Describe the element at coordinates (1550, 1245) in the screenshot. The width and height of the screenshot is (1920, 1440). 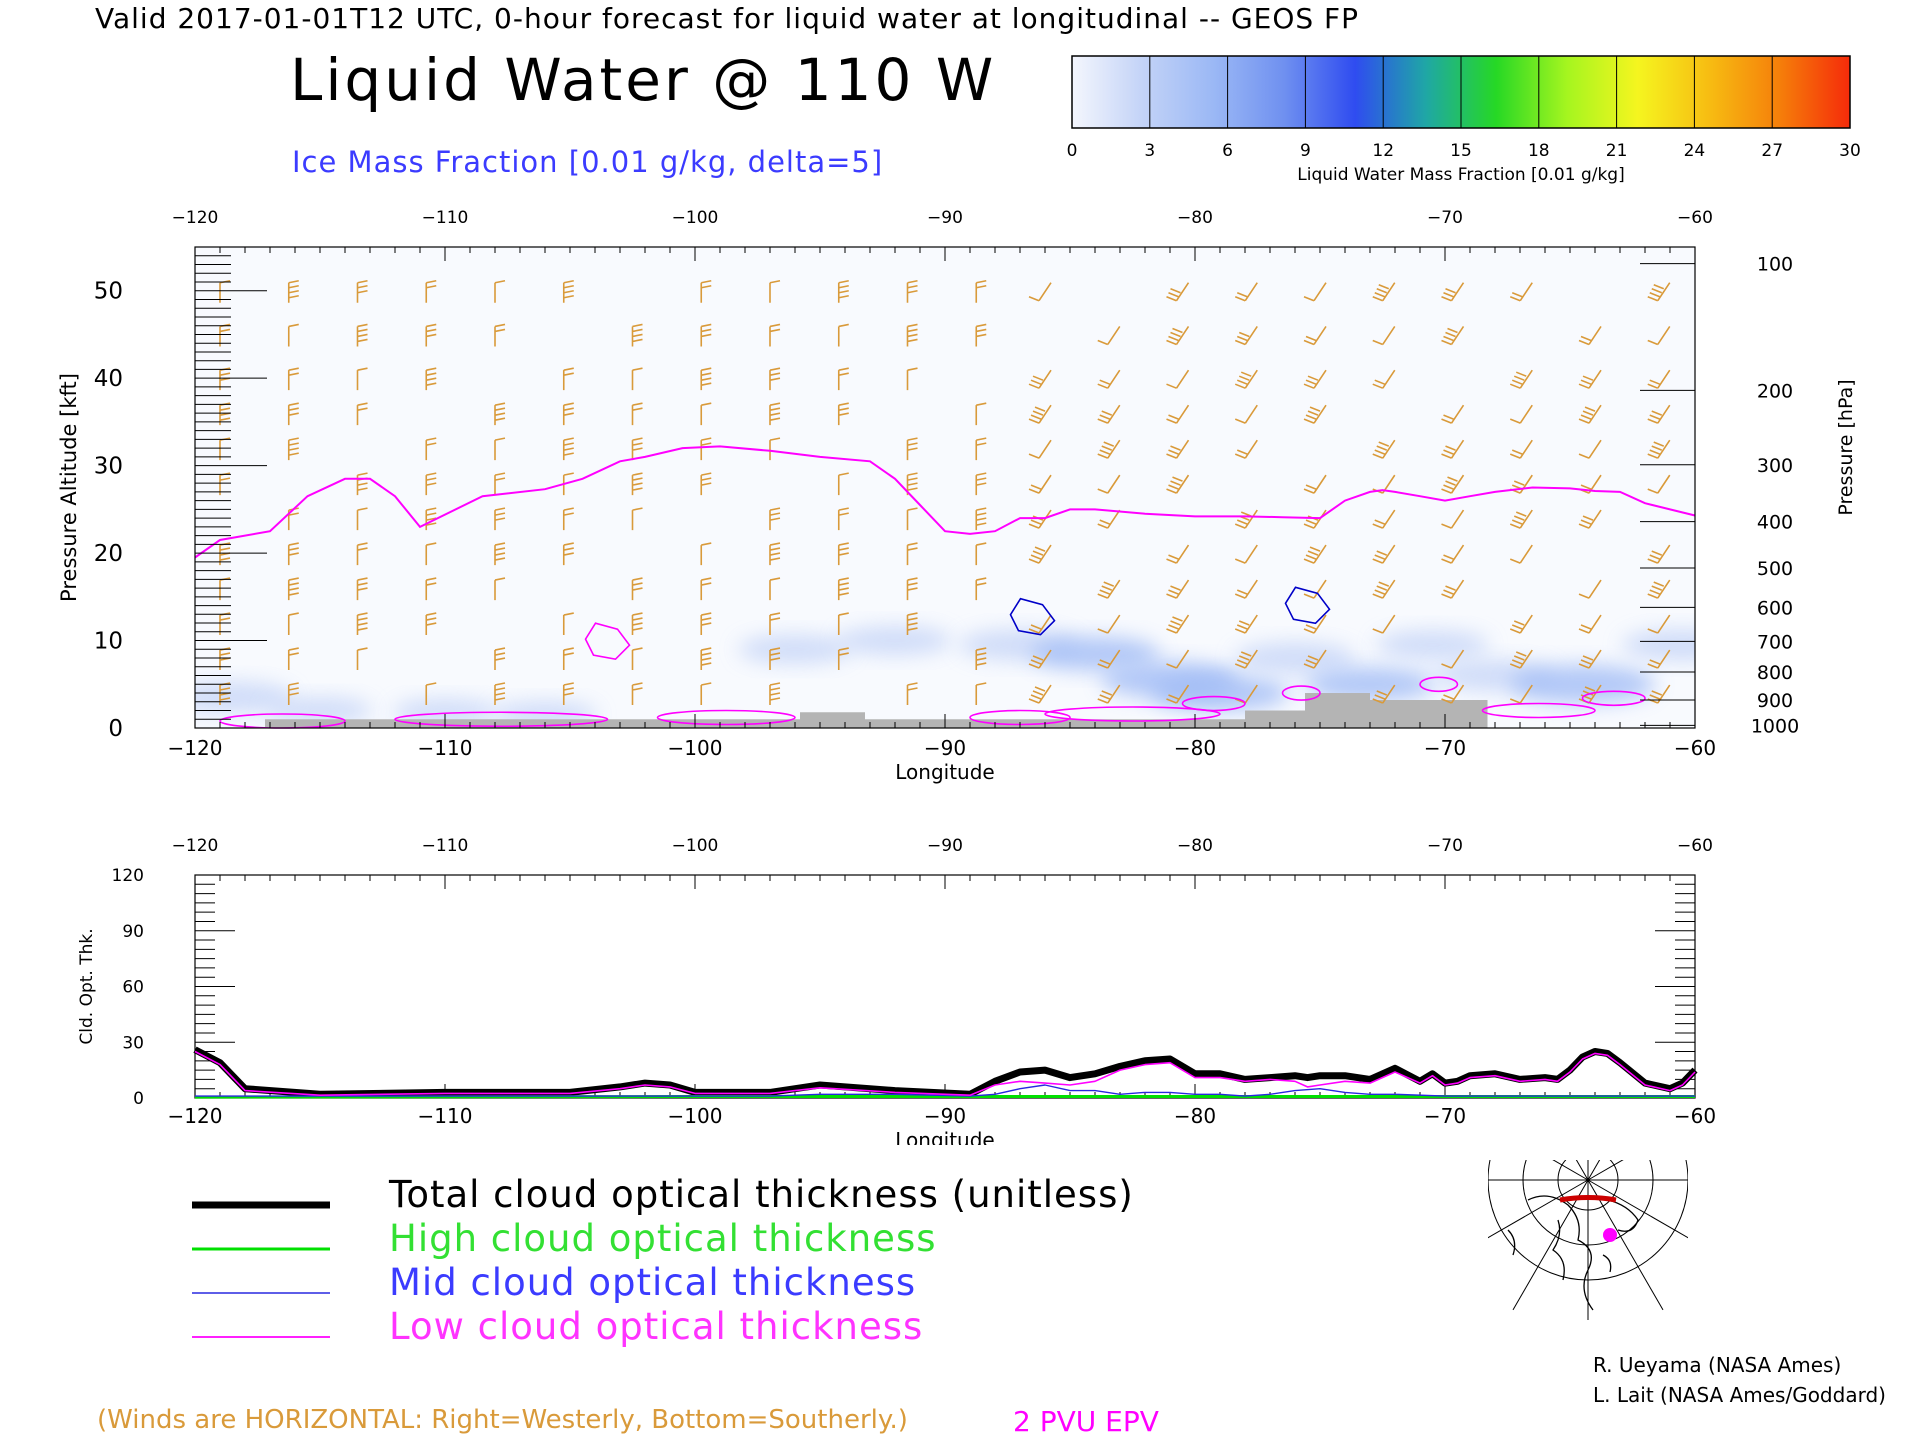
I see `map-meridian` at that location.